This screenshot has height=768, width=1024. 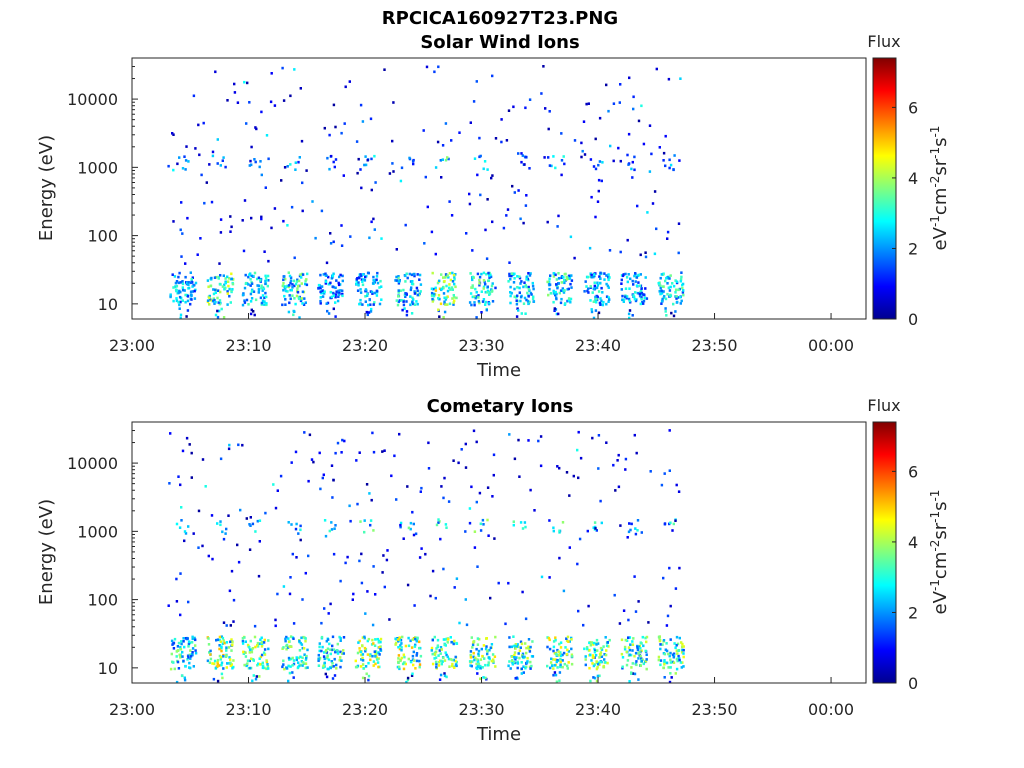 What do you see at coordinates (46, 552) in the screenshot?
I see `y-axis-label: Energy (eV)` at bounding box center [46, 552].